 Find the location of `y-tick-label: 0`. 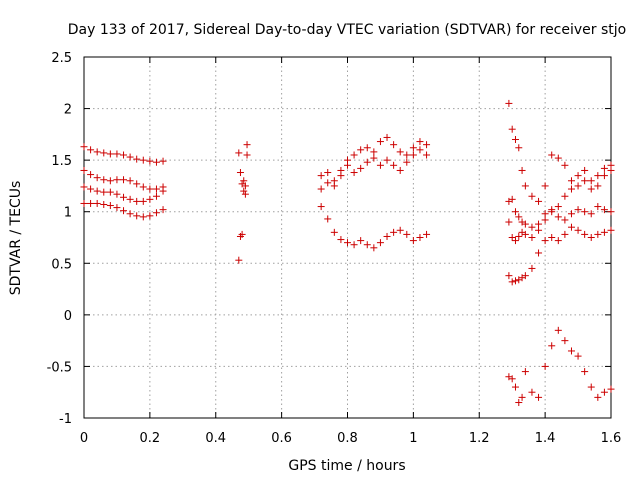

y-tick-label: 0 is located at coordinates (68, 316).